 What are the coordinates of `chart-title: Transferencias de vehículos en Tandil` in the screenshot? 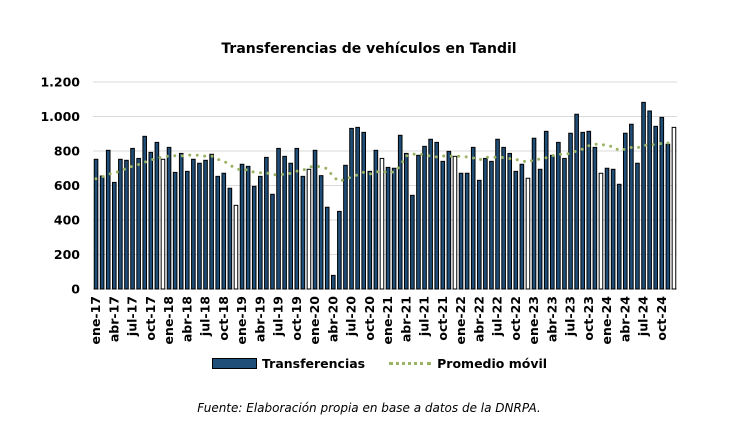 It's located at (369, 49).